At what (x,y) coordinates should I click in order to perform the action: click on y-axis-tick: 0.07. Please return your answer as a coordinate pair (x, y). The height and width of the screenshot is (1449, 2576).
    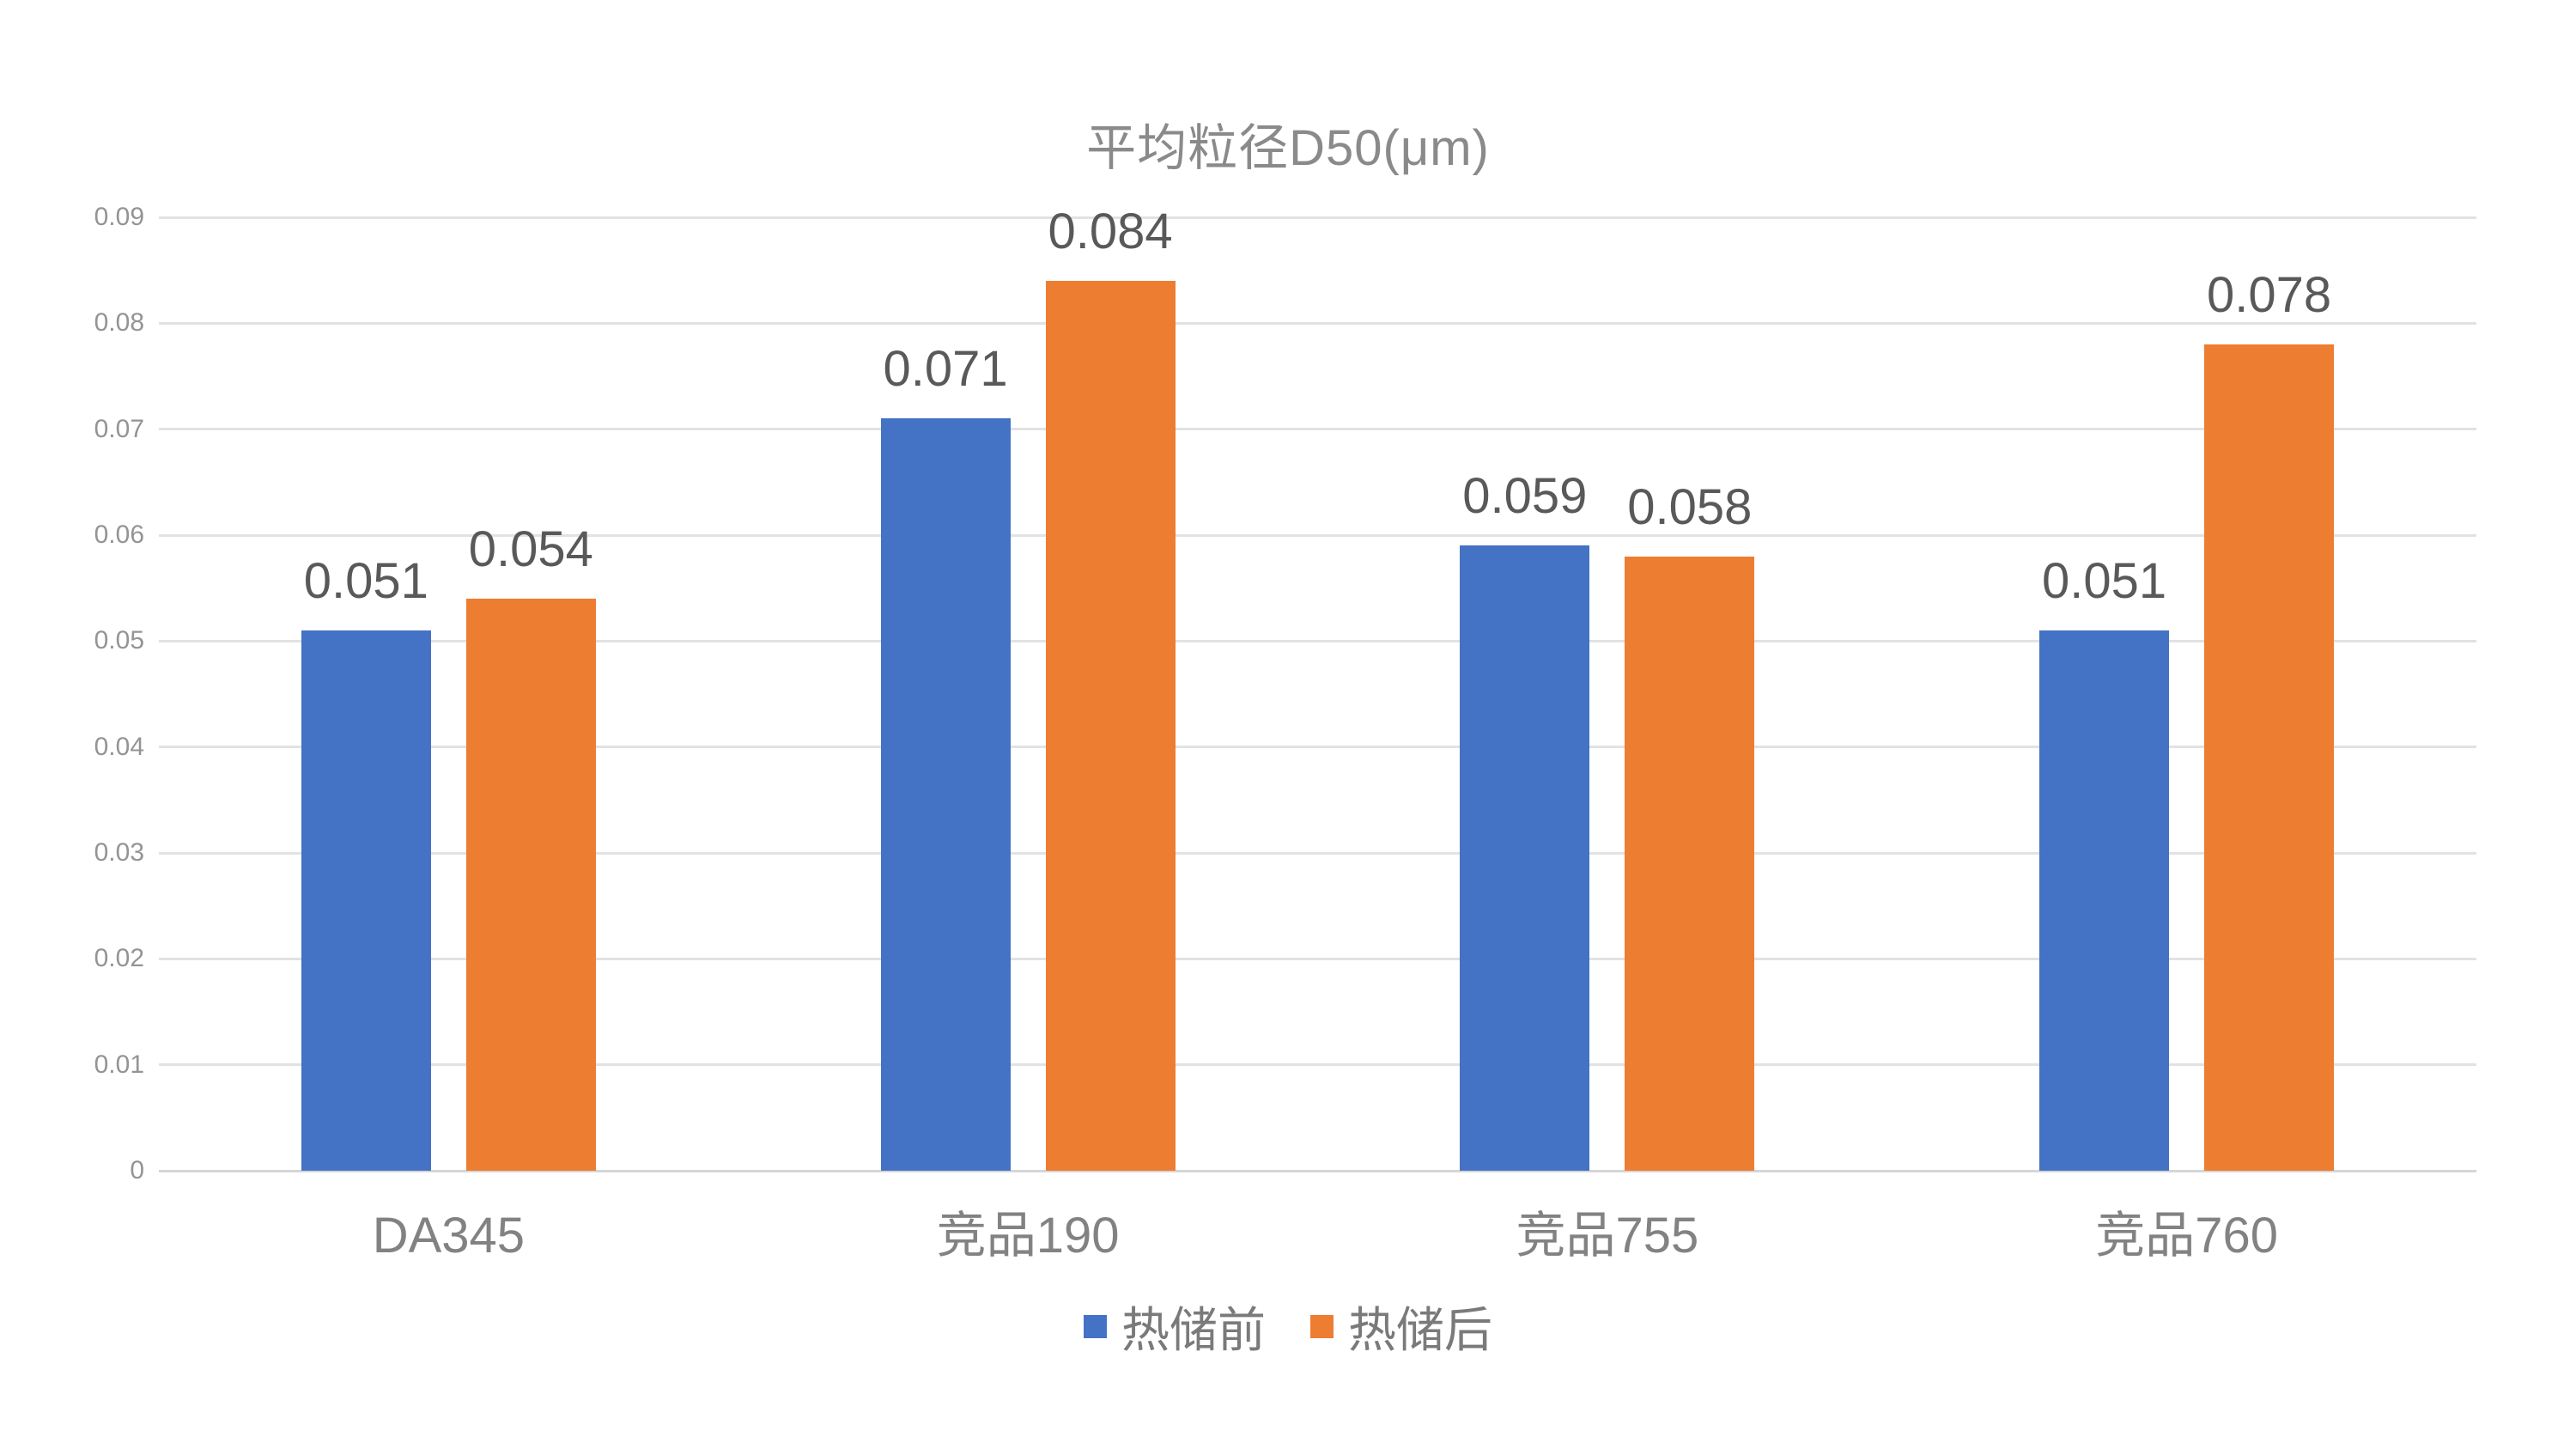
    Looking at the image, I should click on (119, 428).